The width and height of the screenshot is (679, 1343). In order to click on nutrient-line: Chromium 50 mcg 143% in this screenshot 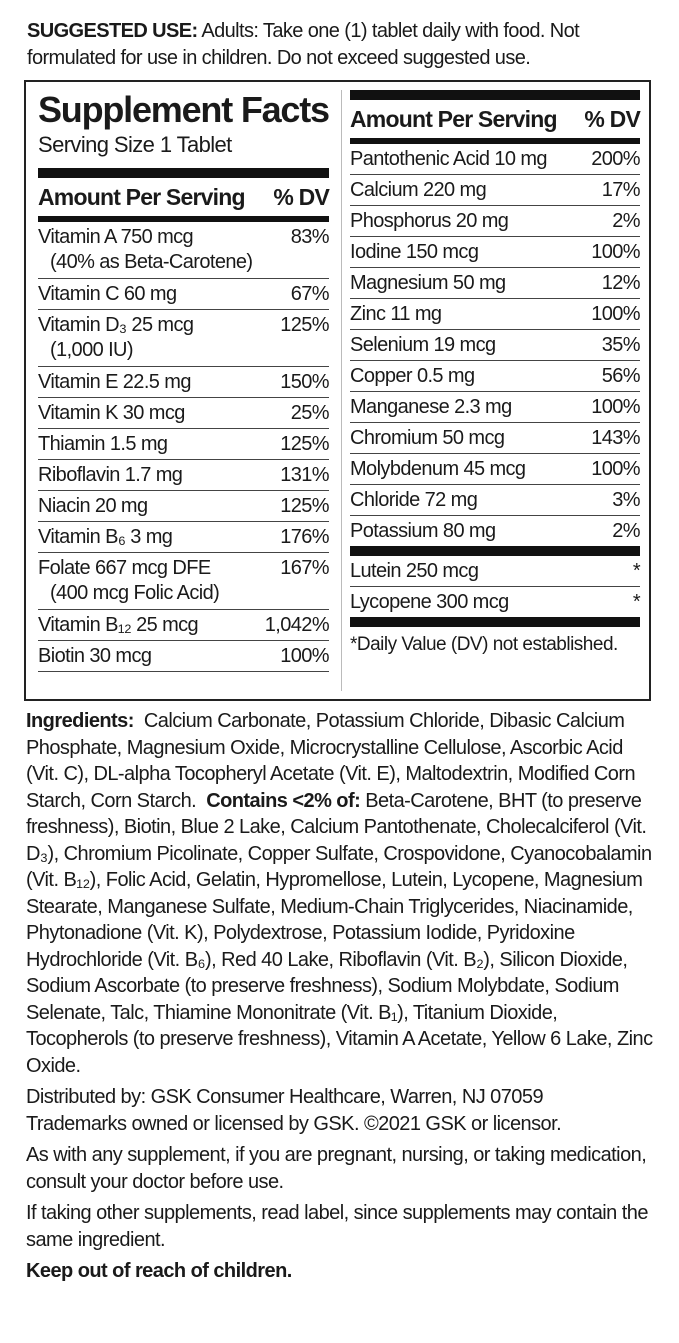, I will do `click(495, 438)`.